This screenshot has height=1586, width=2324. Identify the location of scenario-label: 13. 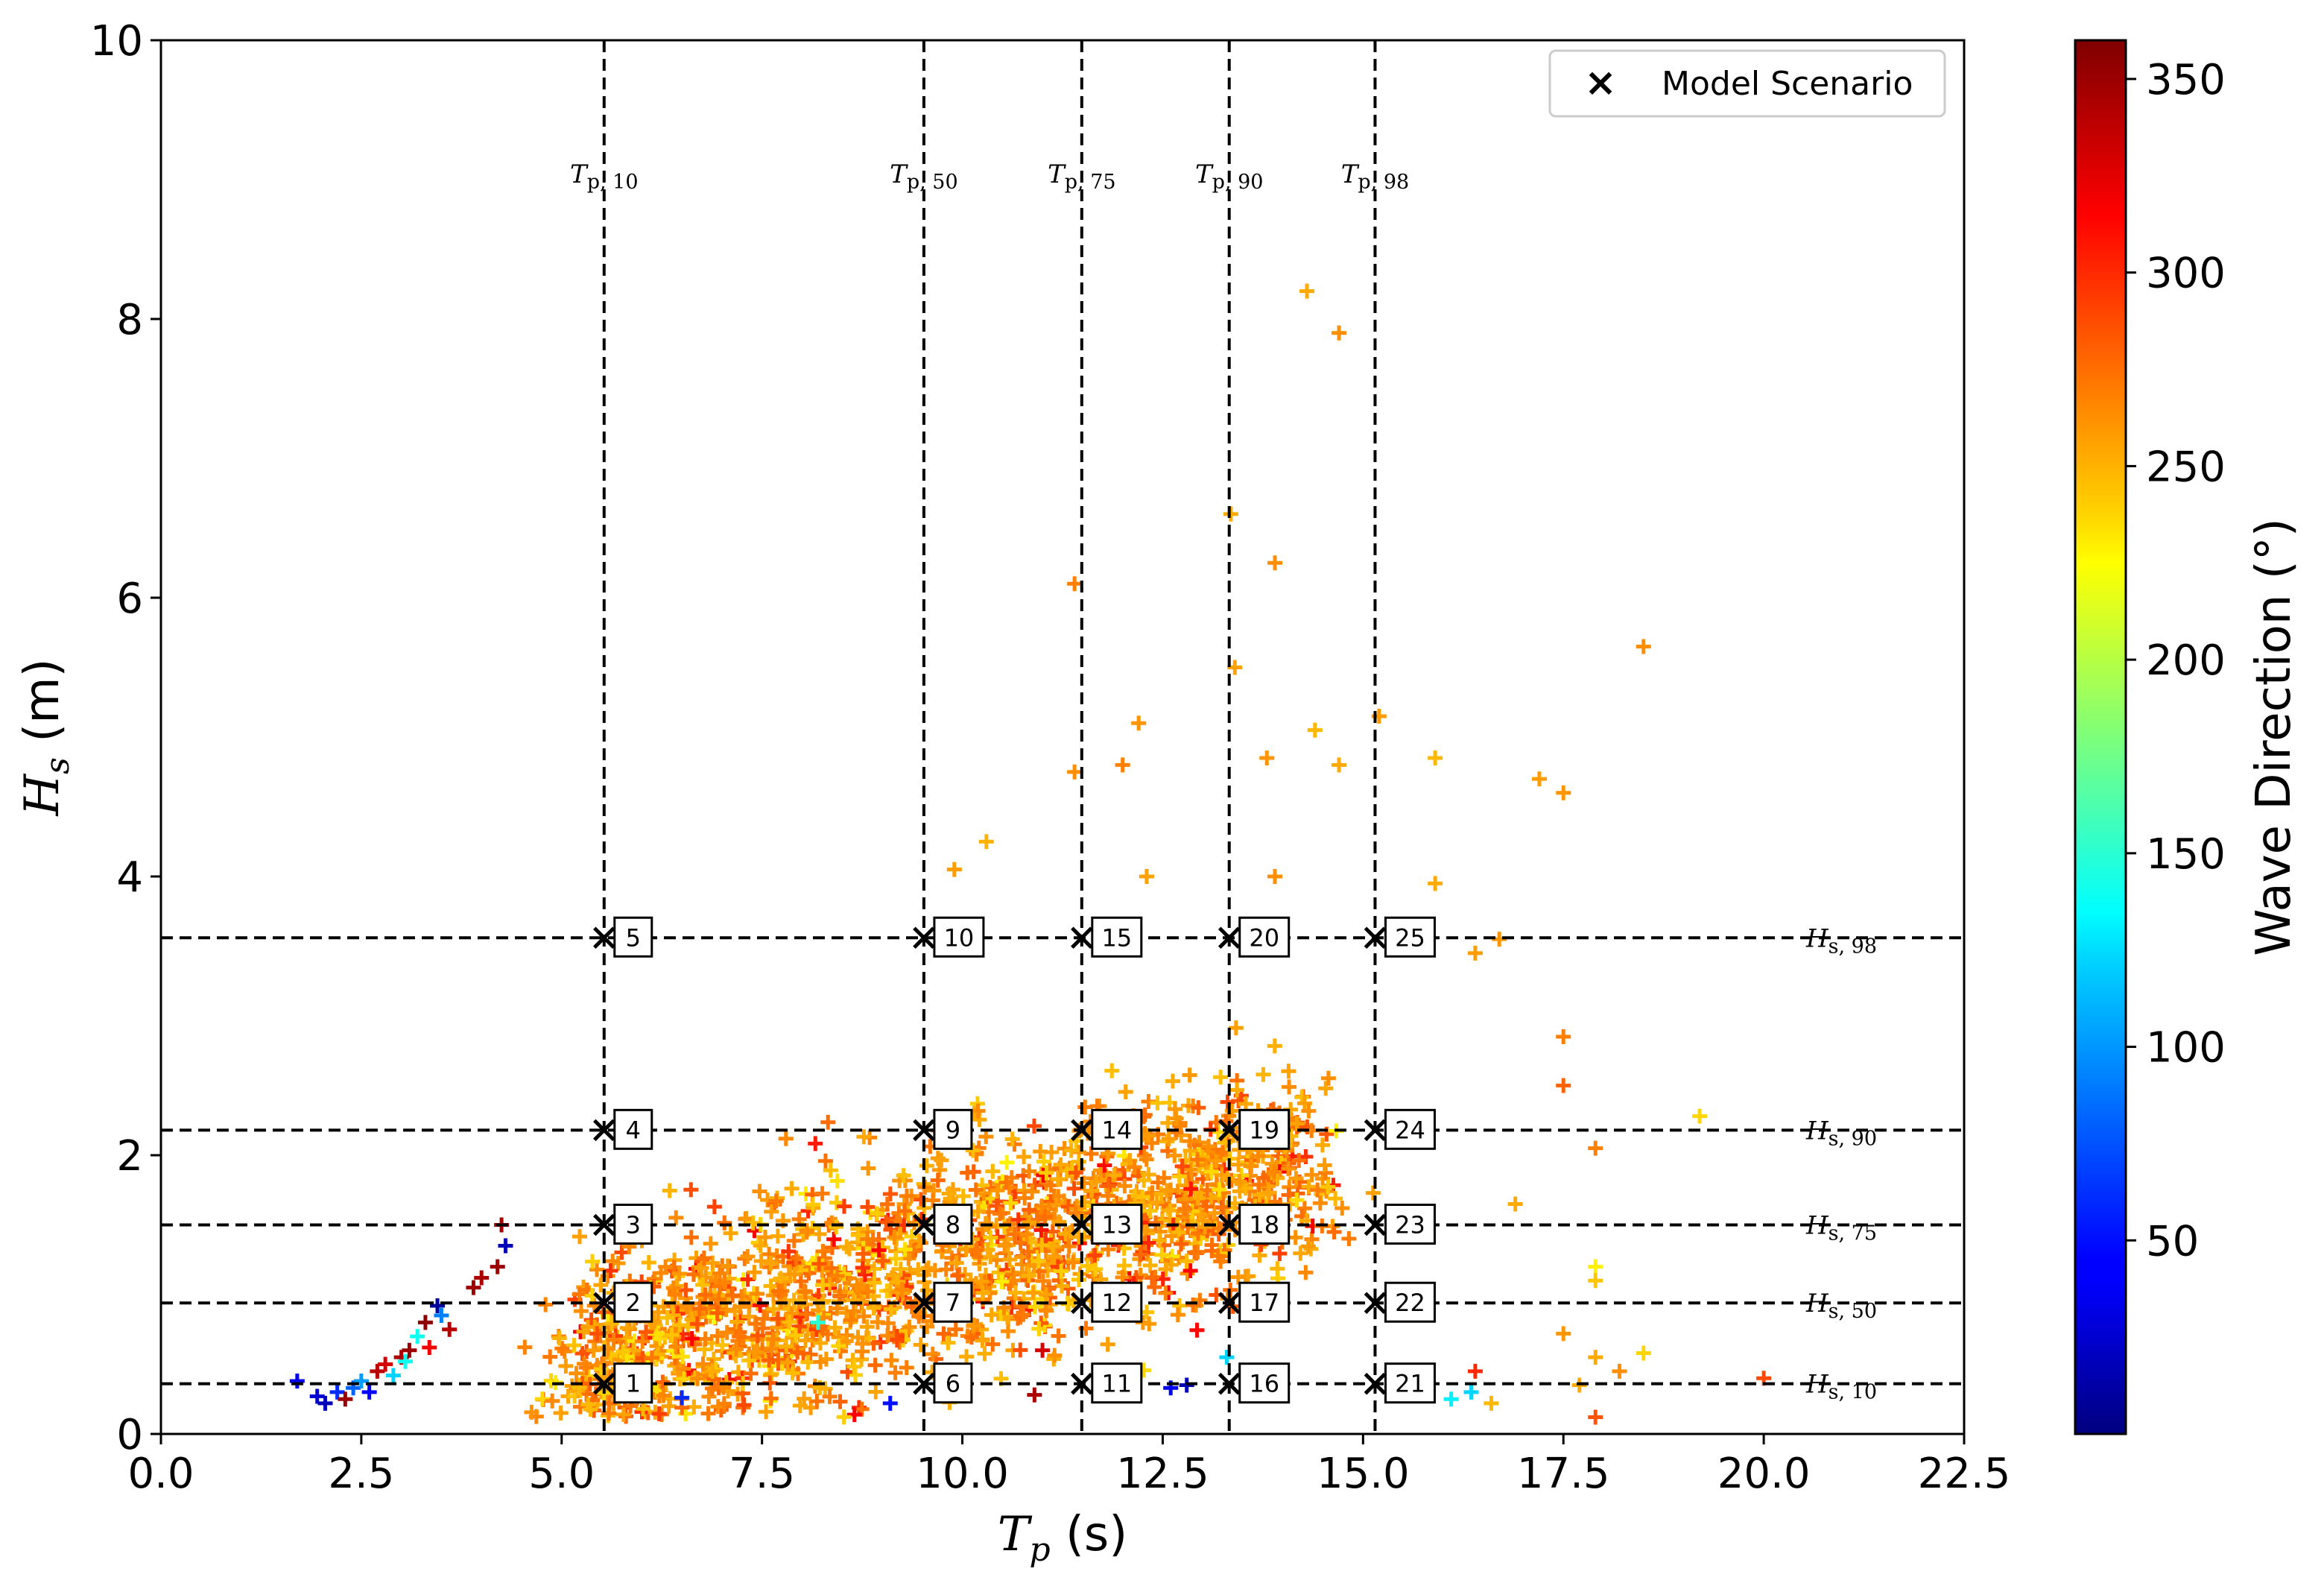
(1116, 1225).